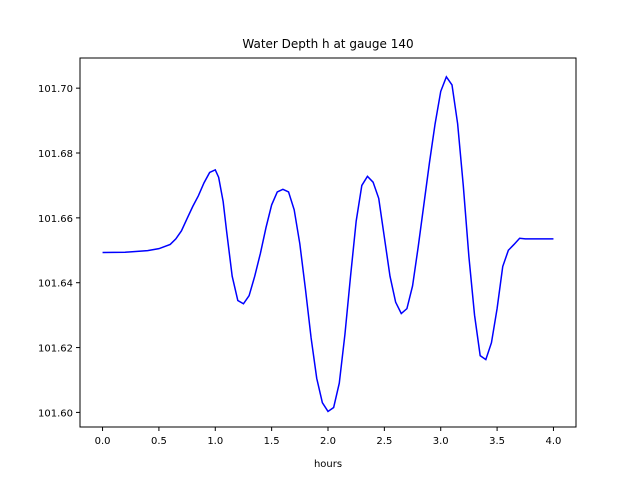 The width and height of the screenshot is (640, 480). I want to click on x-tick-label: 1.5, so click(272, 441).